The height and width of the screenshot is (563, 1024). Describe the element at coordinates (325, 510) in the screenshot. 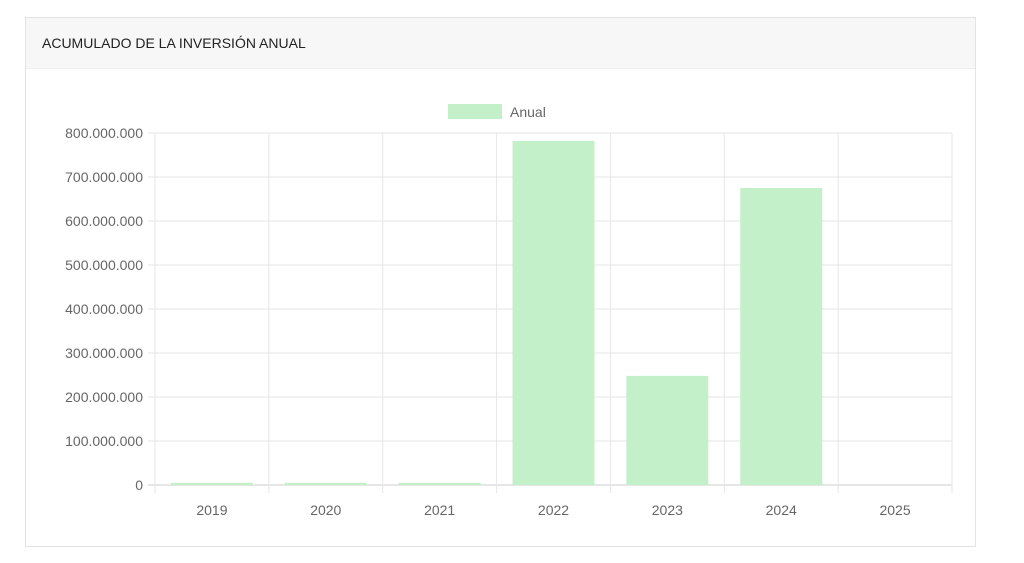

I see `x-tick-label: 2020` at that location.